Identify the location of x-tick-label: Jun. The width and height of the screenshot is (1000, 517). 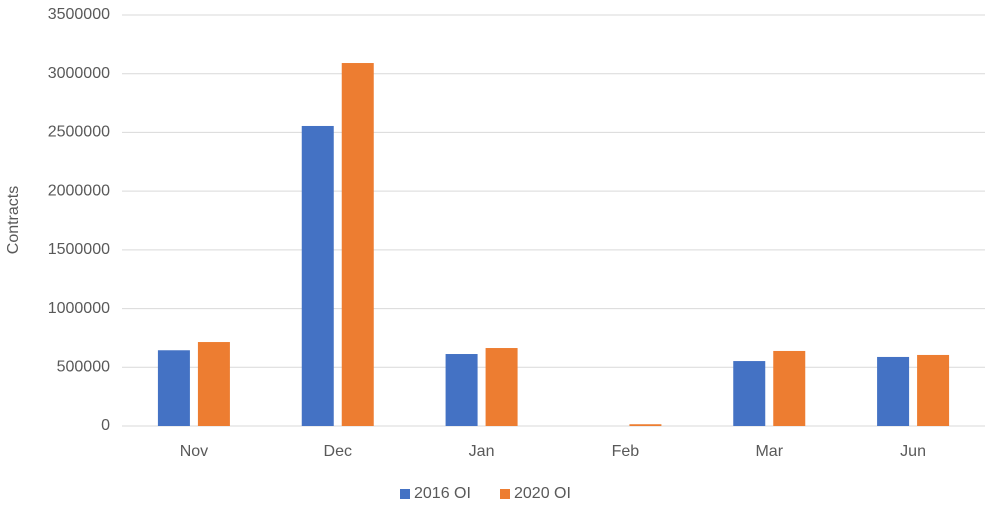
(913, 451).